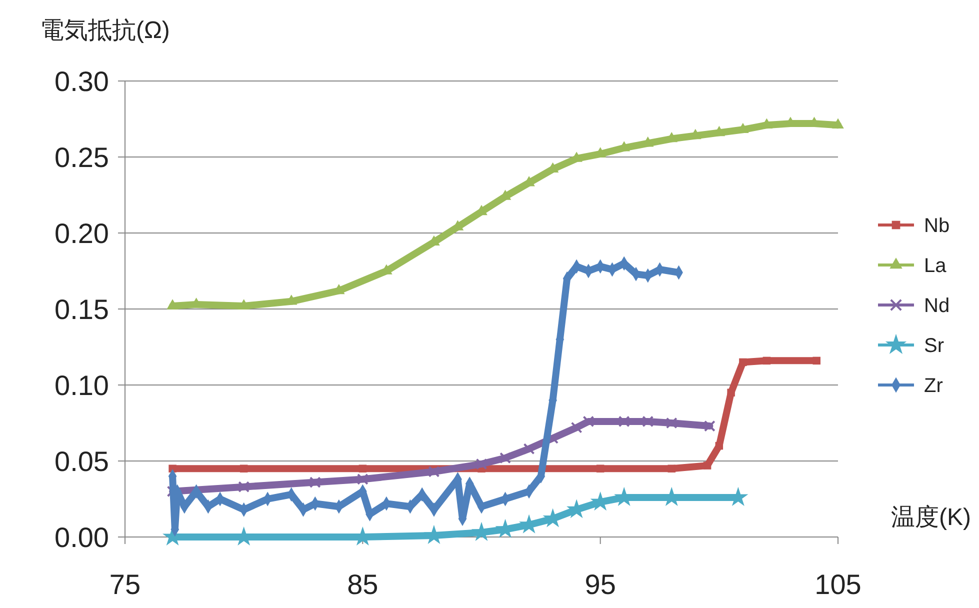 The width and height of the screenshot is (979, 608). I want to click on y-tick-label: 0.15, so click(81, 309).